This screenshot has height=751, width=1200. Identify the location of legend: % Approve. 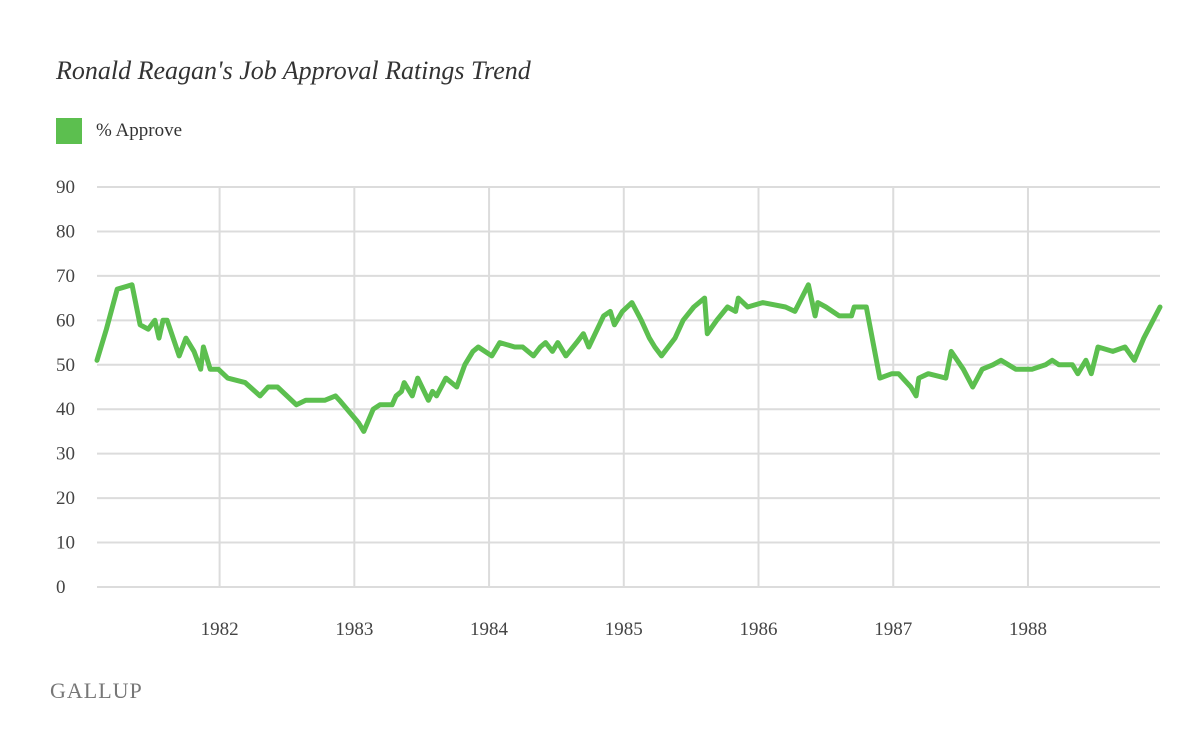
(119, 131).